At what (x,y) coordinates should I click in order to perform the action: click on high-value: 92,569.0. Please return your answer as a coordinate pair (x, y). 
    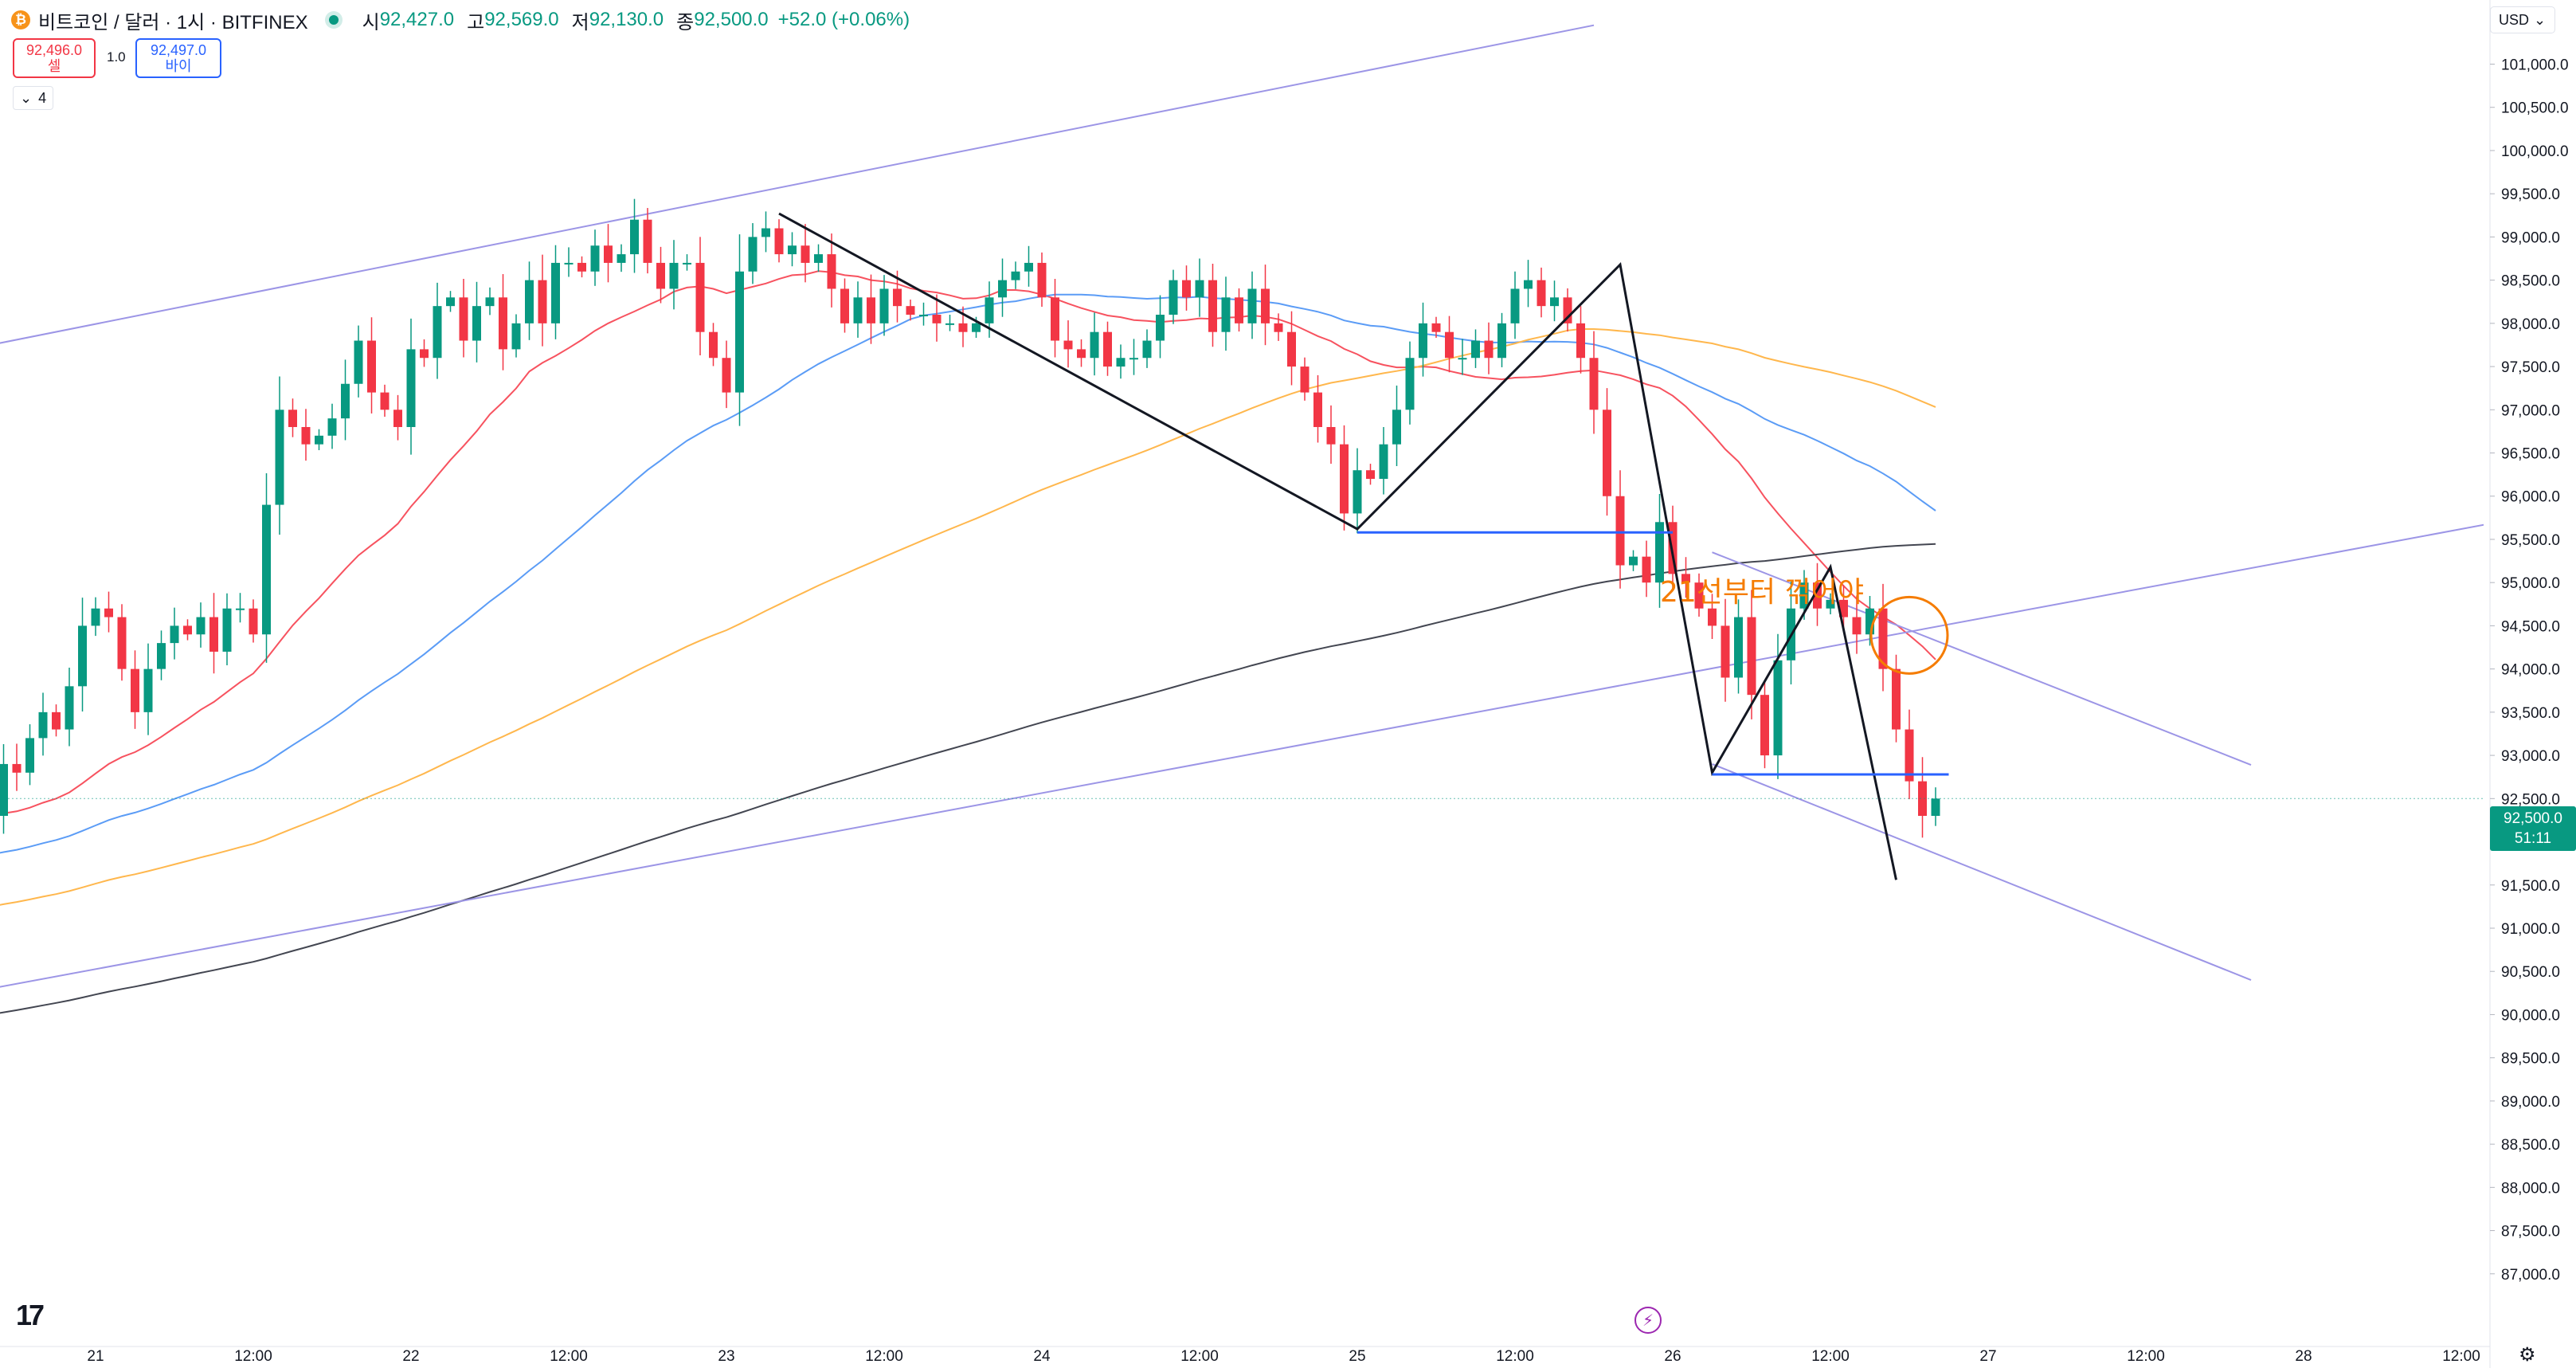
    Looking at the image, I should click on (521, 19).